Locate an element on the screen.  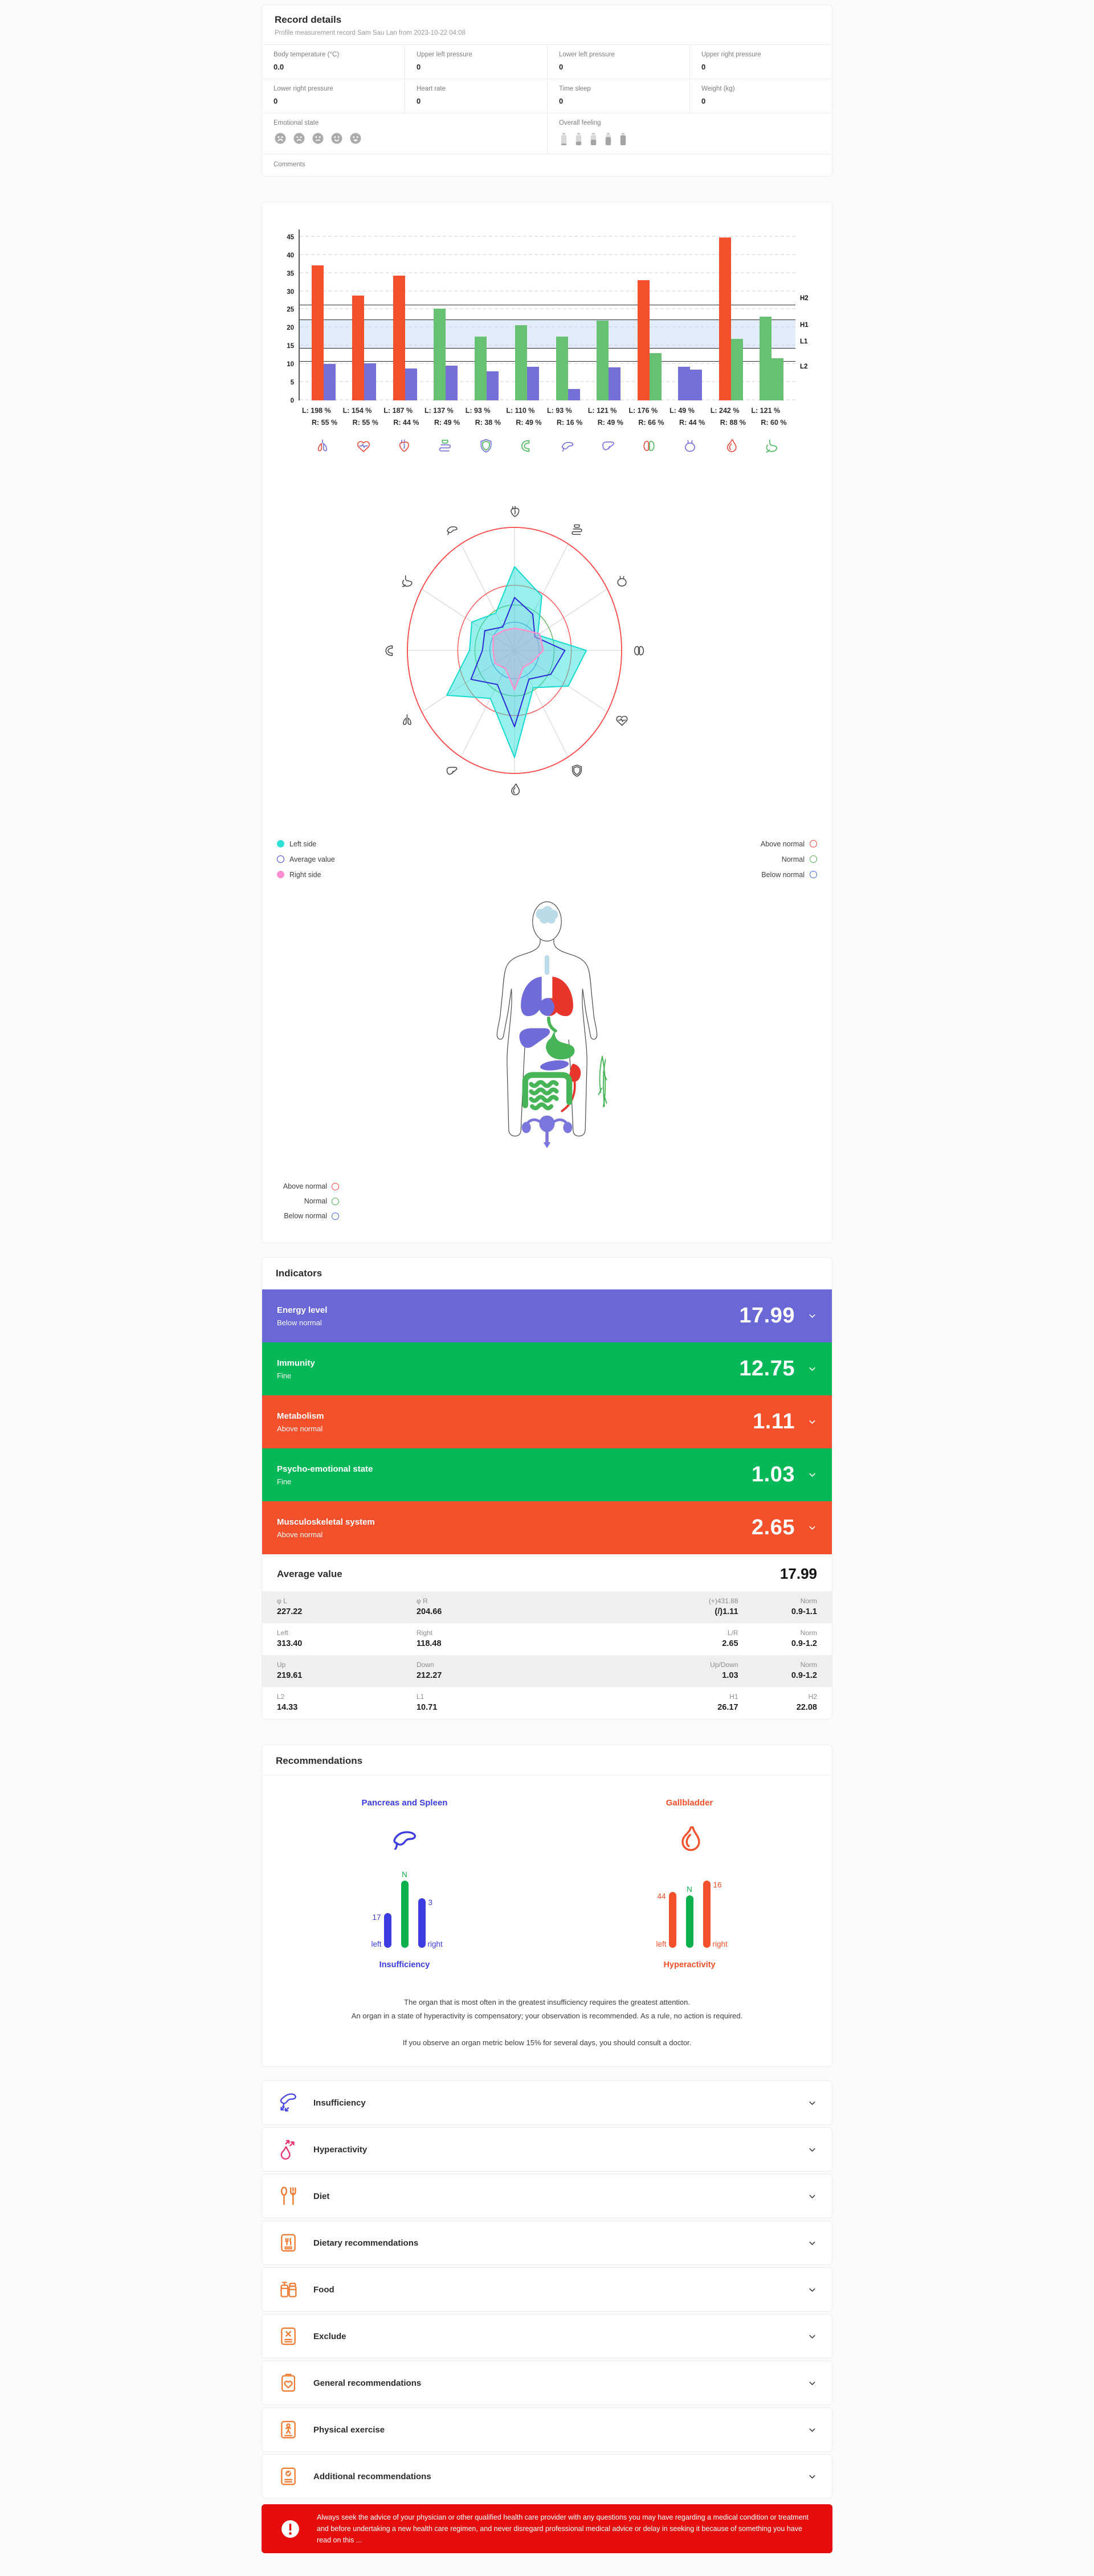
accordion-diet: Diet is located at coordinates (547, 2196).